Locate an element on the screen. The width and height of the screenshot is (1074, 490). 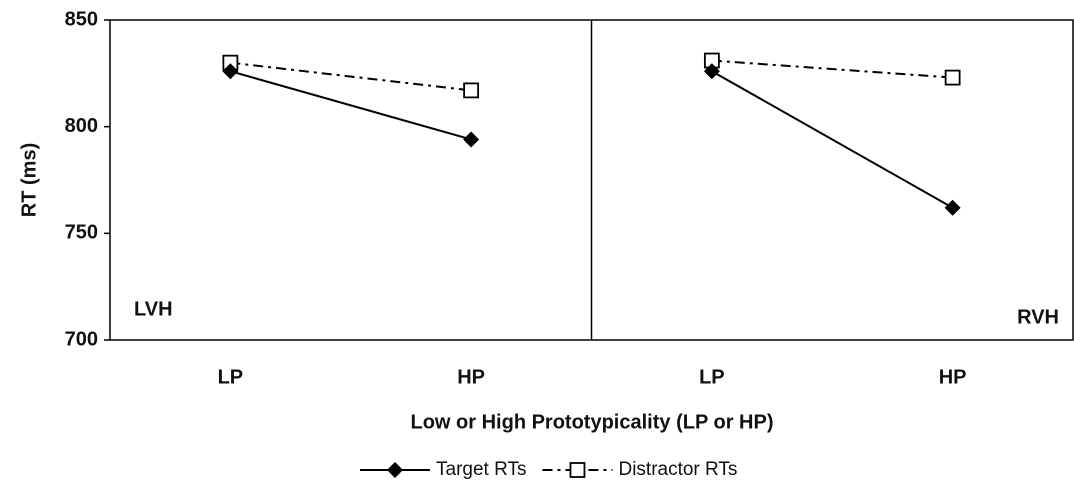
y-axis-label: RT (ms) is located at coordinates (29, 180).